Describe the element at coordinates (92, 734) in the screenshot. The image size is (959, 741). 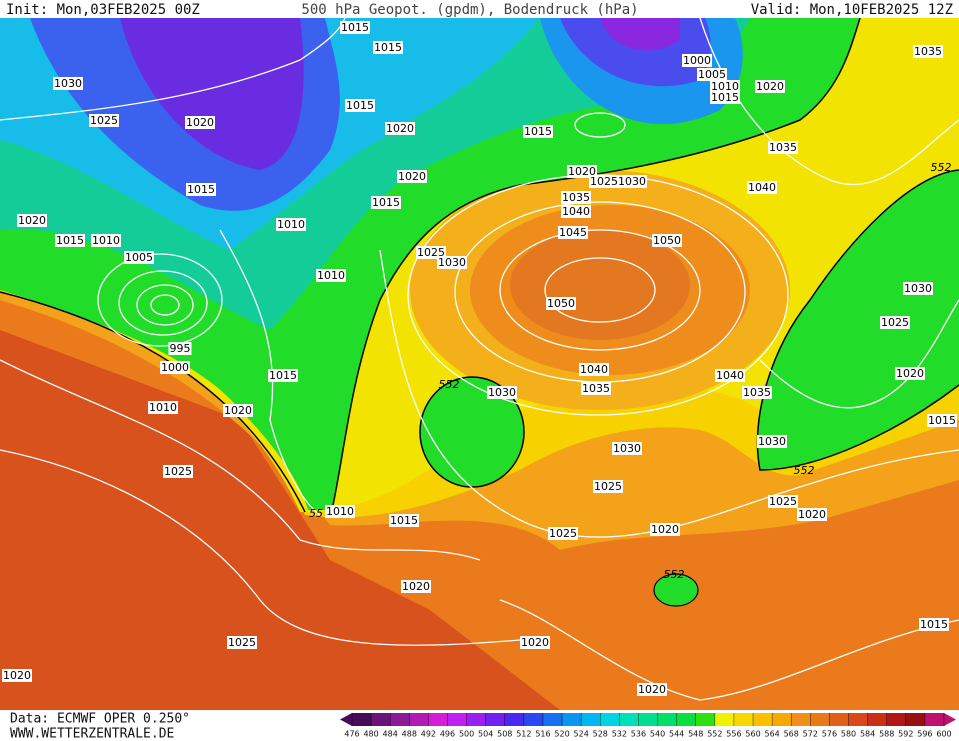
I see `site: WWW.WETTERZENTRALE.DE` at that location.